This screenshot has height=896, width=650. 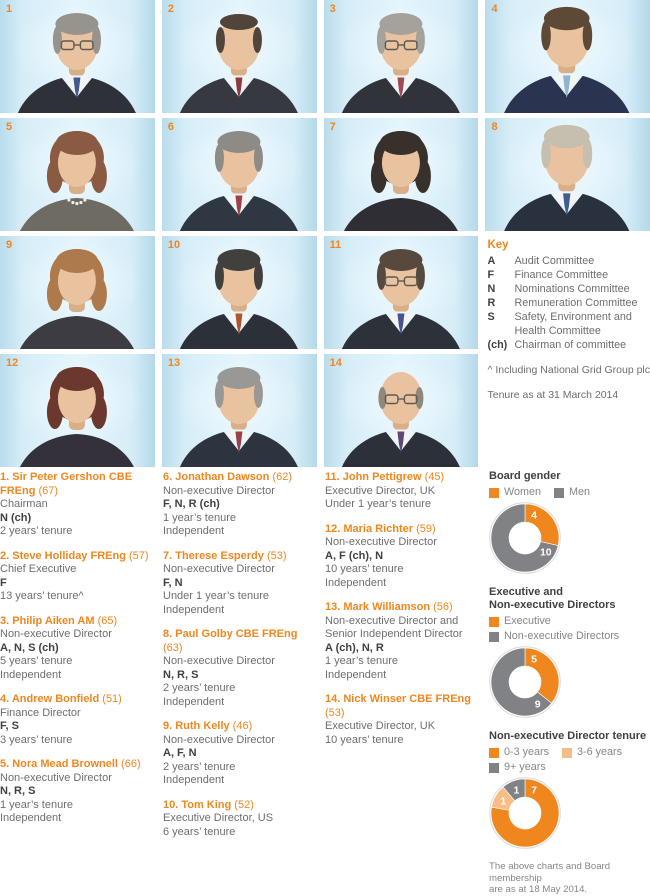 What do you see at coordinates (534, 660) in the screenshot?
I see `donut-value-label: 5` at bounding box center [534, 660].